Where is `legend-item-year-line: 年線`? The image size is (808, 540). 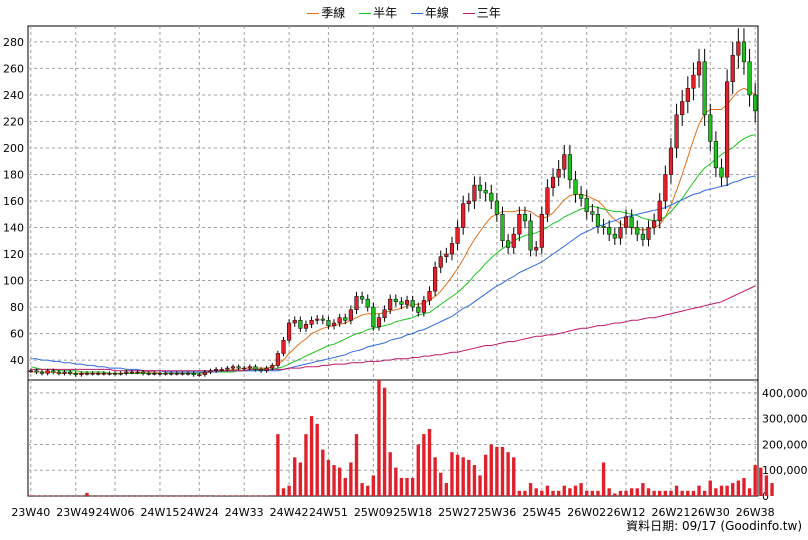
legend-item-year-line: 年線 is located at coordinates (429, 12).